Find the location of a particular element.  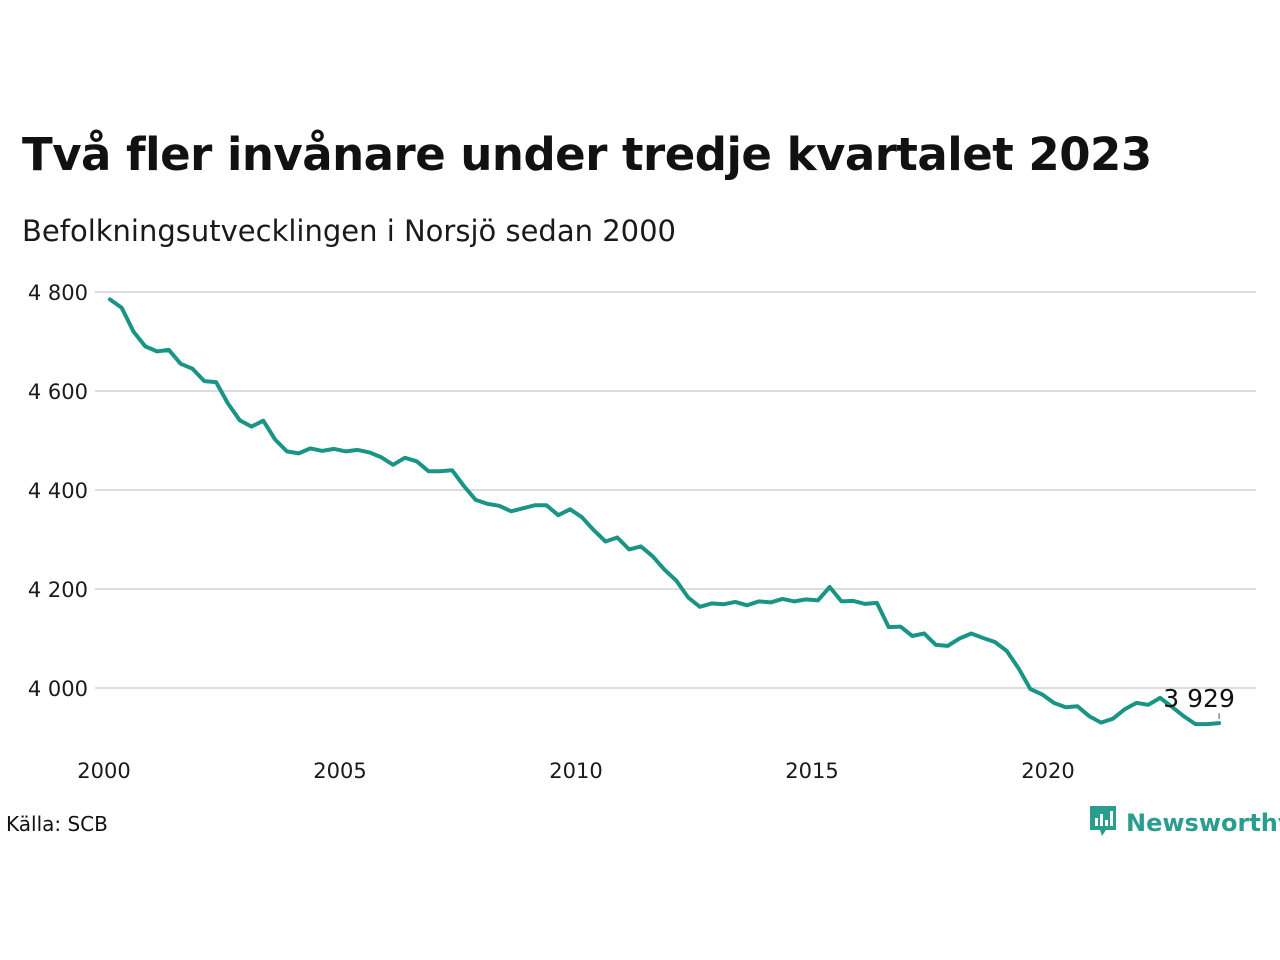

x-tick-label: 2000 is located at coordinates (103, 771).